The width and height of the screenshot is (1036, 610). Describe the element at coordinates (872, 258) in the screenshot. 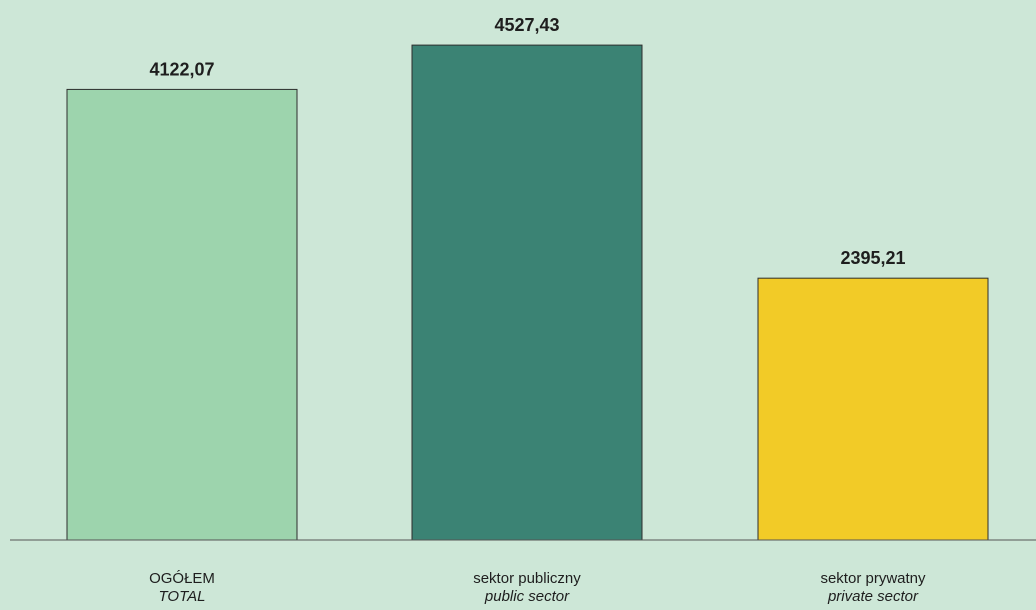

I see `value-label-3: 2395,21` at that location.